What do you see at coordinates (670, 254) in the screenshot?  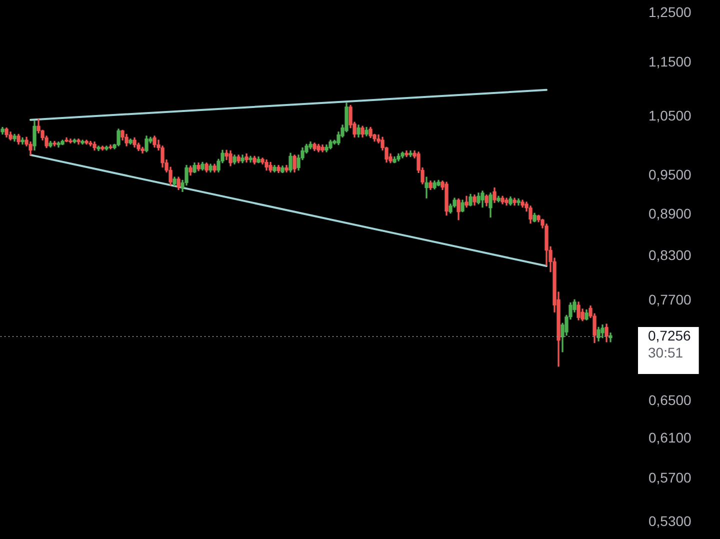 I see `y-tick-label: 0,8300` at bounding box center [670, 254].